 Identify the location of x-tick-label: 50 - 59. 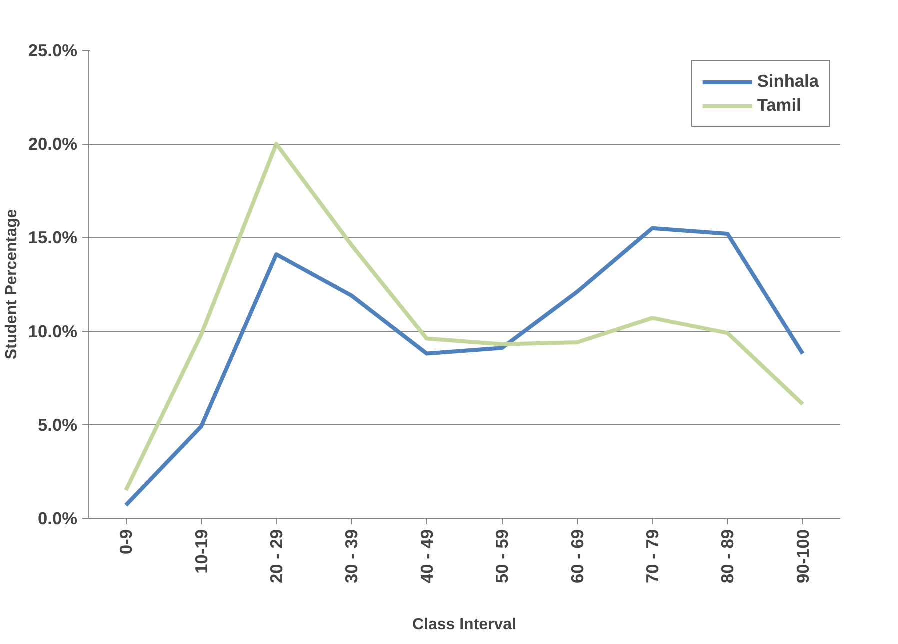
(502, 556).